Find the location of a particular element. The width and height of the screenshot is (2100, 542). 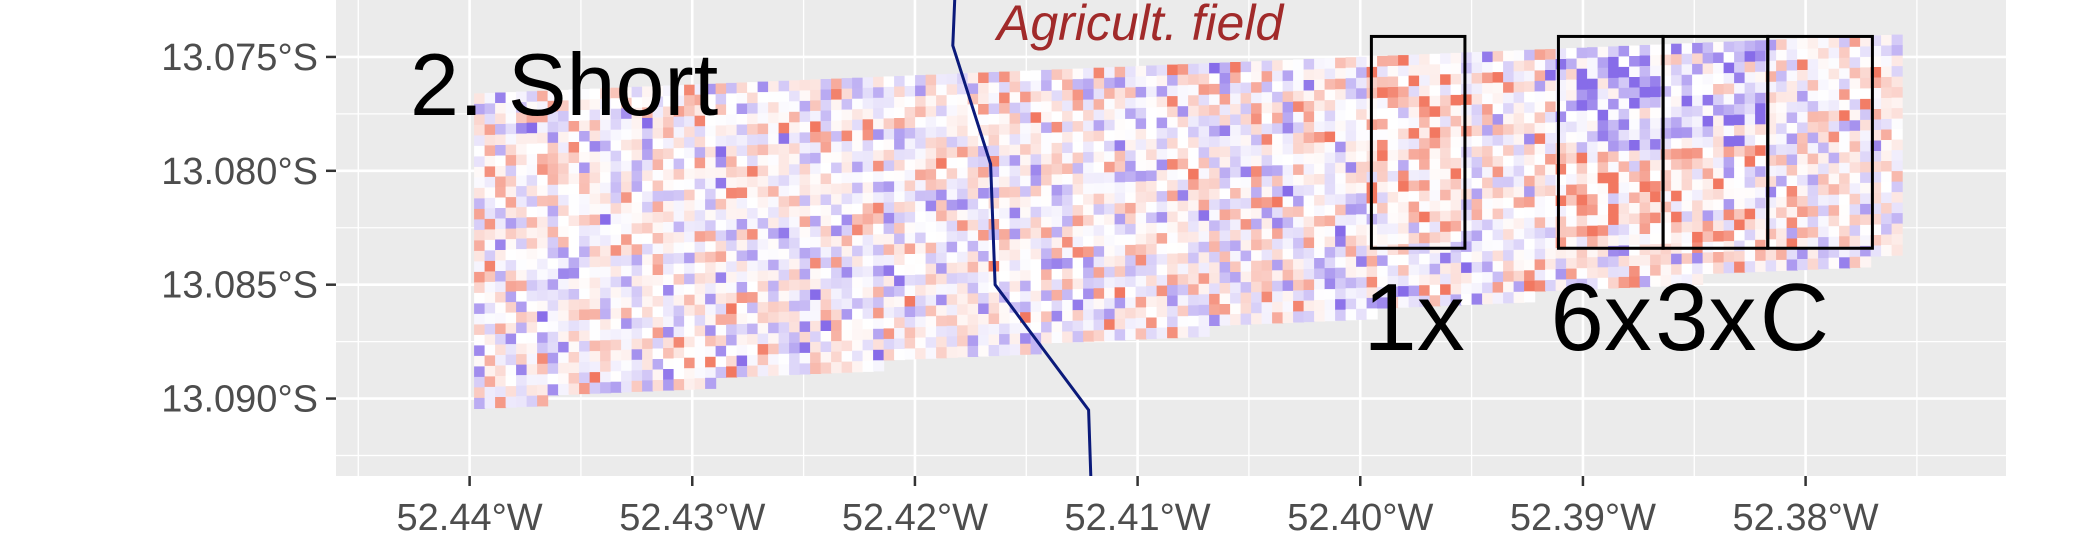

boundary-label: Agricult. field is located at coordinates (1139, 25).